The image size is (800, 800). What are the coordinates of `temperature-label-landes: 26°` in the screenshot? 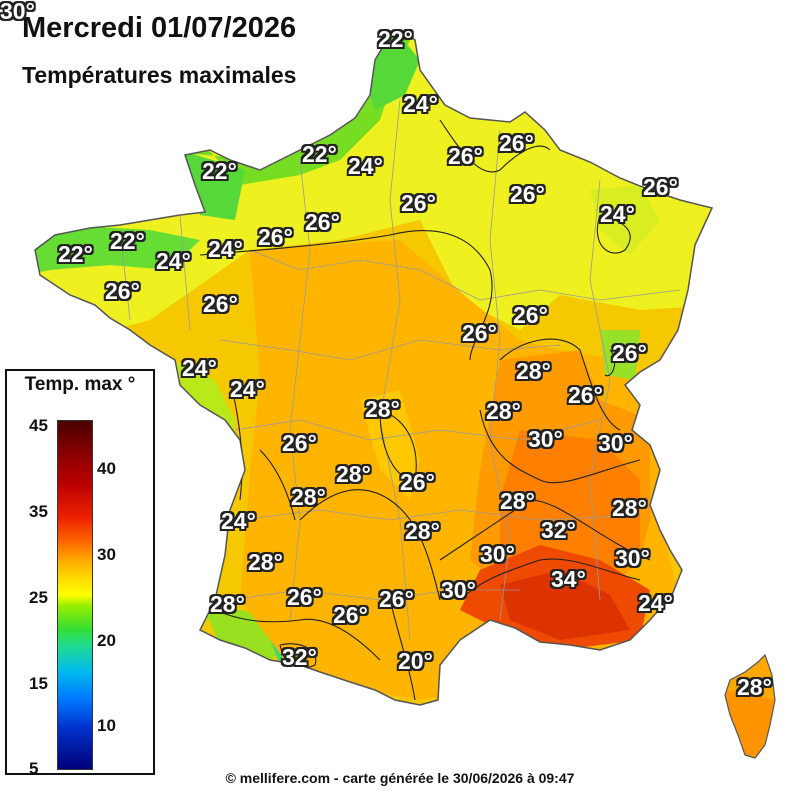 It's located at (304, 597).